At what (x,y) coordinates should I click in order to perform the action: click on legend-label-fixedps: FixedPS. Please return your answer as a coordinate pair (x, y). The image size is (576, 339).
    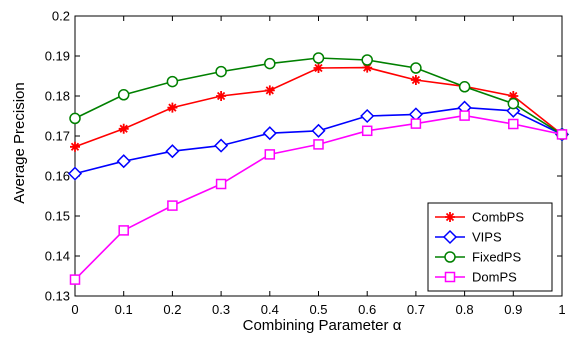
    Looking at the image, I should click on (496, 257).